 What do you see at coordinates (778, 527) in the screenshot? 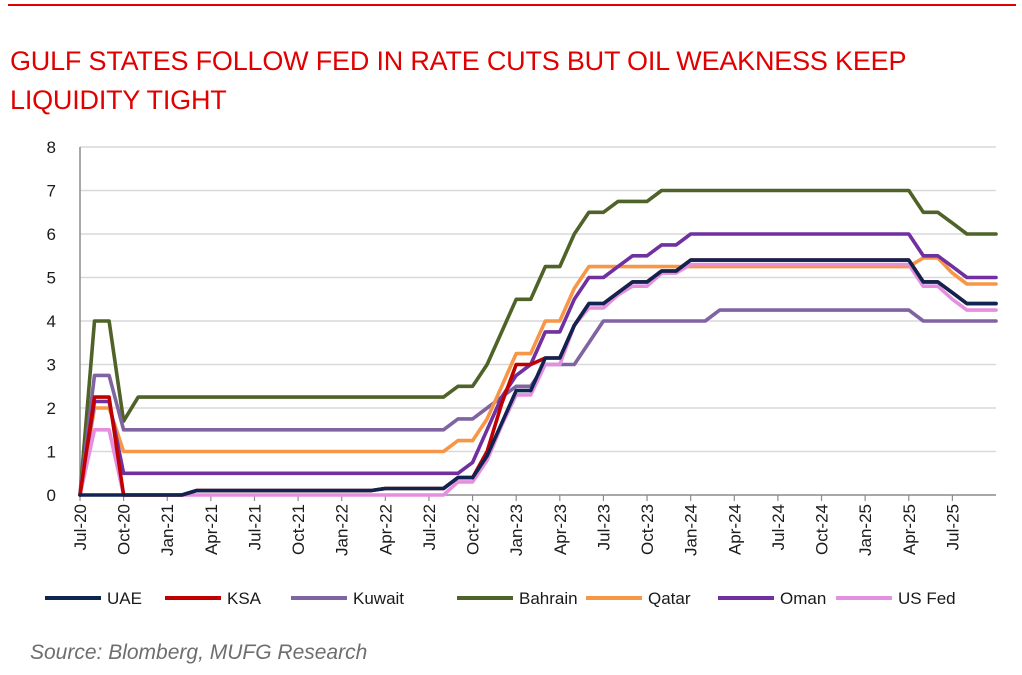
I see `x-tick-label: Jul-24` at bounding box center [778, 527].